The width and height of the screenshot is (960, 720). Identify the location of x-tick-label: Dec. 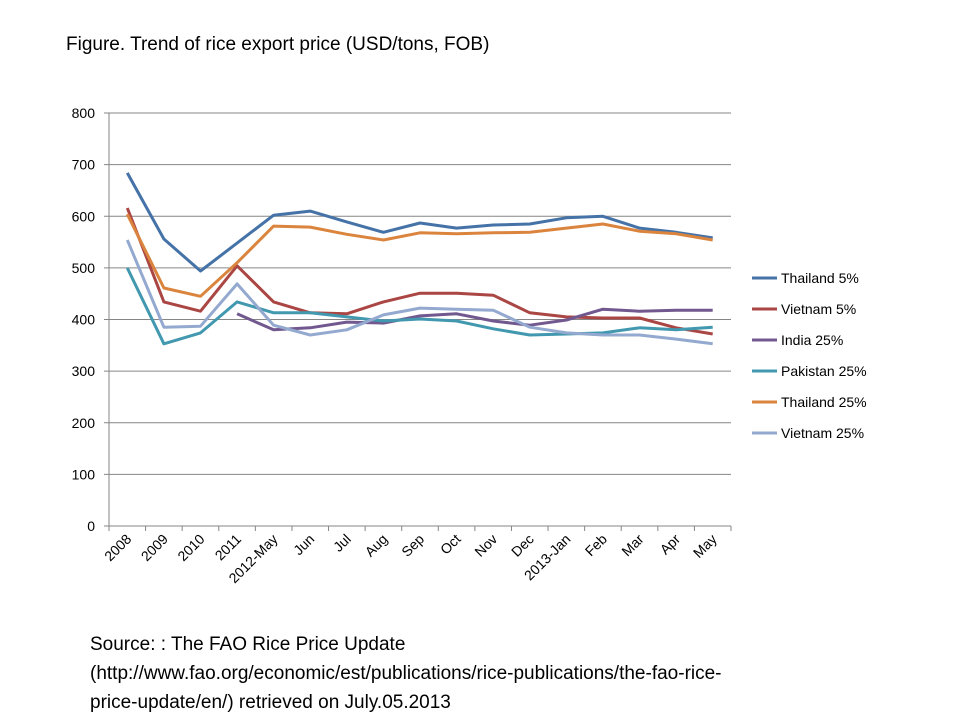
(522, 545).